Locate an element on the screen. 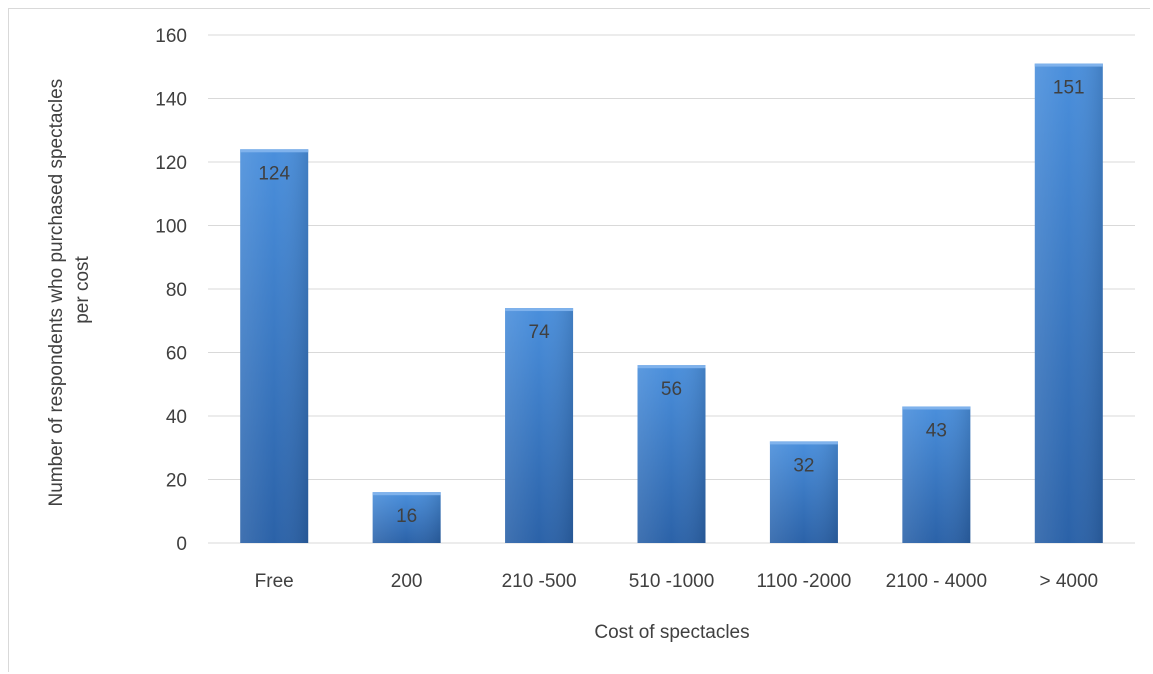 This screenshot has width=1153, height=674. data-label: 124 is located at coordinates (274, 173).